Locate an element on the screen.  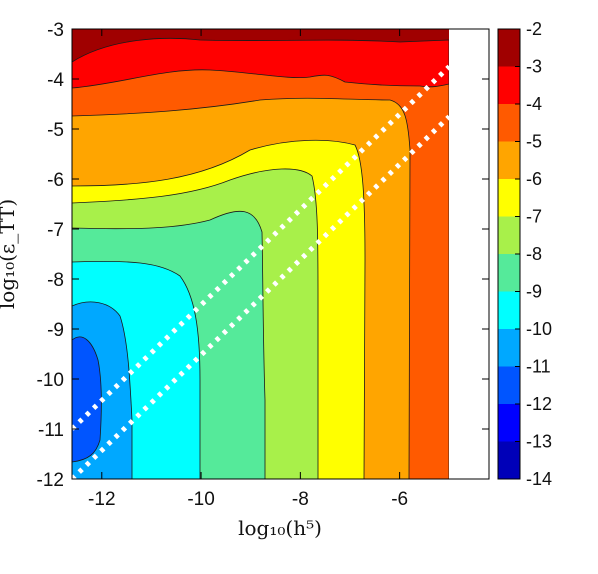
y-tick-label: -6 is located at coordinates (55, 180).